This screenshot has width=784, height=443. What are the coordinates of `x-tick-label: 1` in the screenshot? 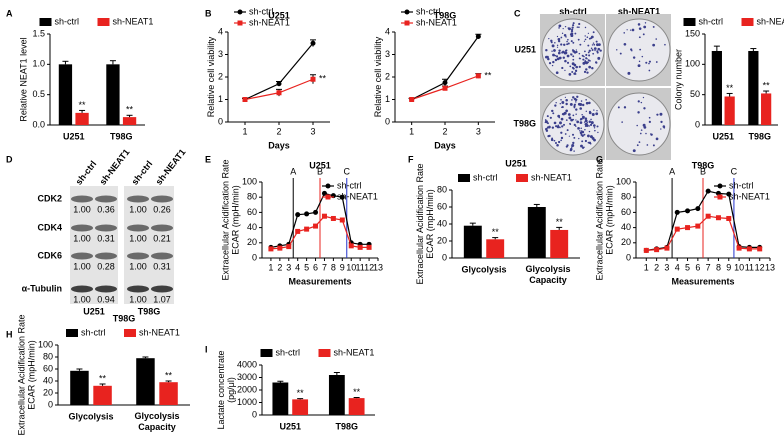 It's located at (244, 131).